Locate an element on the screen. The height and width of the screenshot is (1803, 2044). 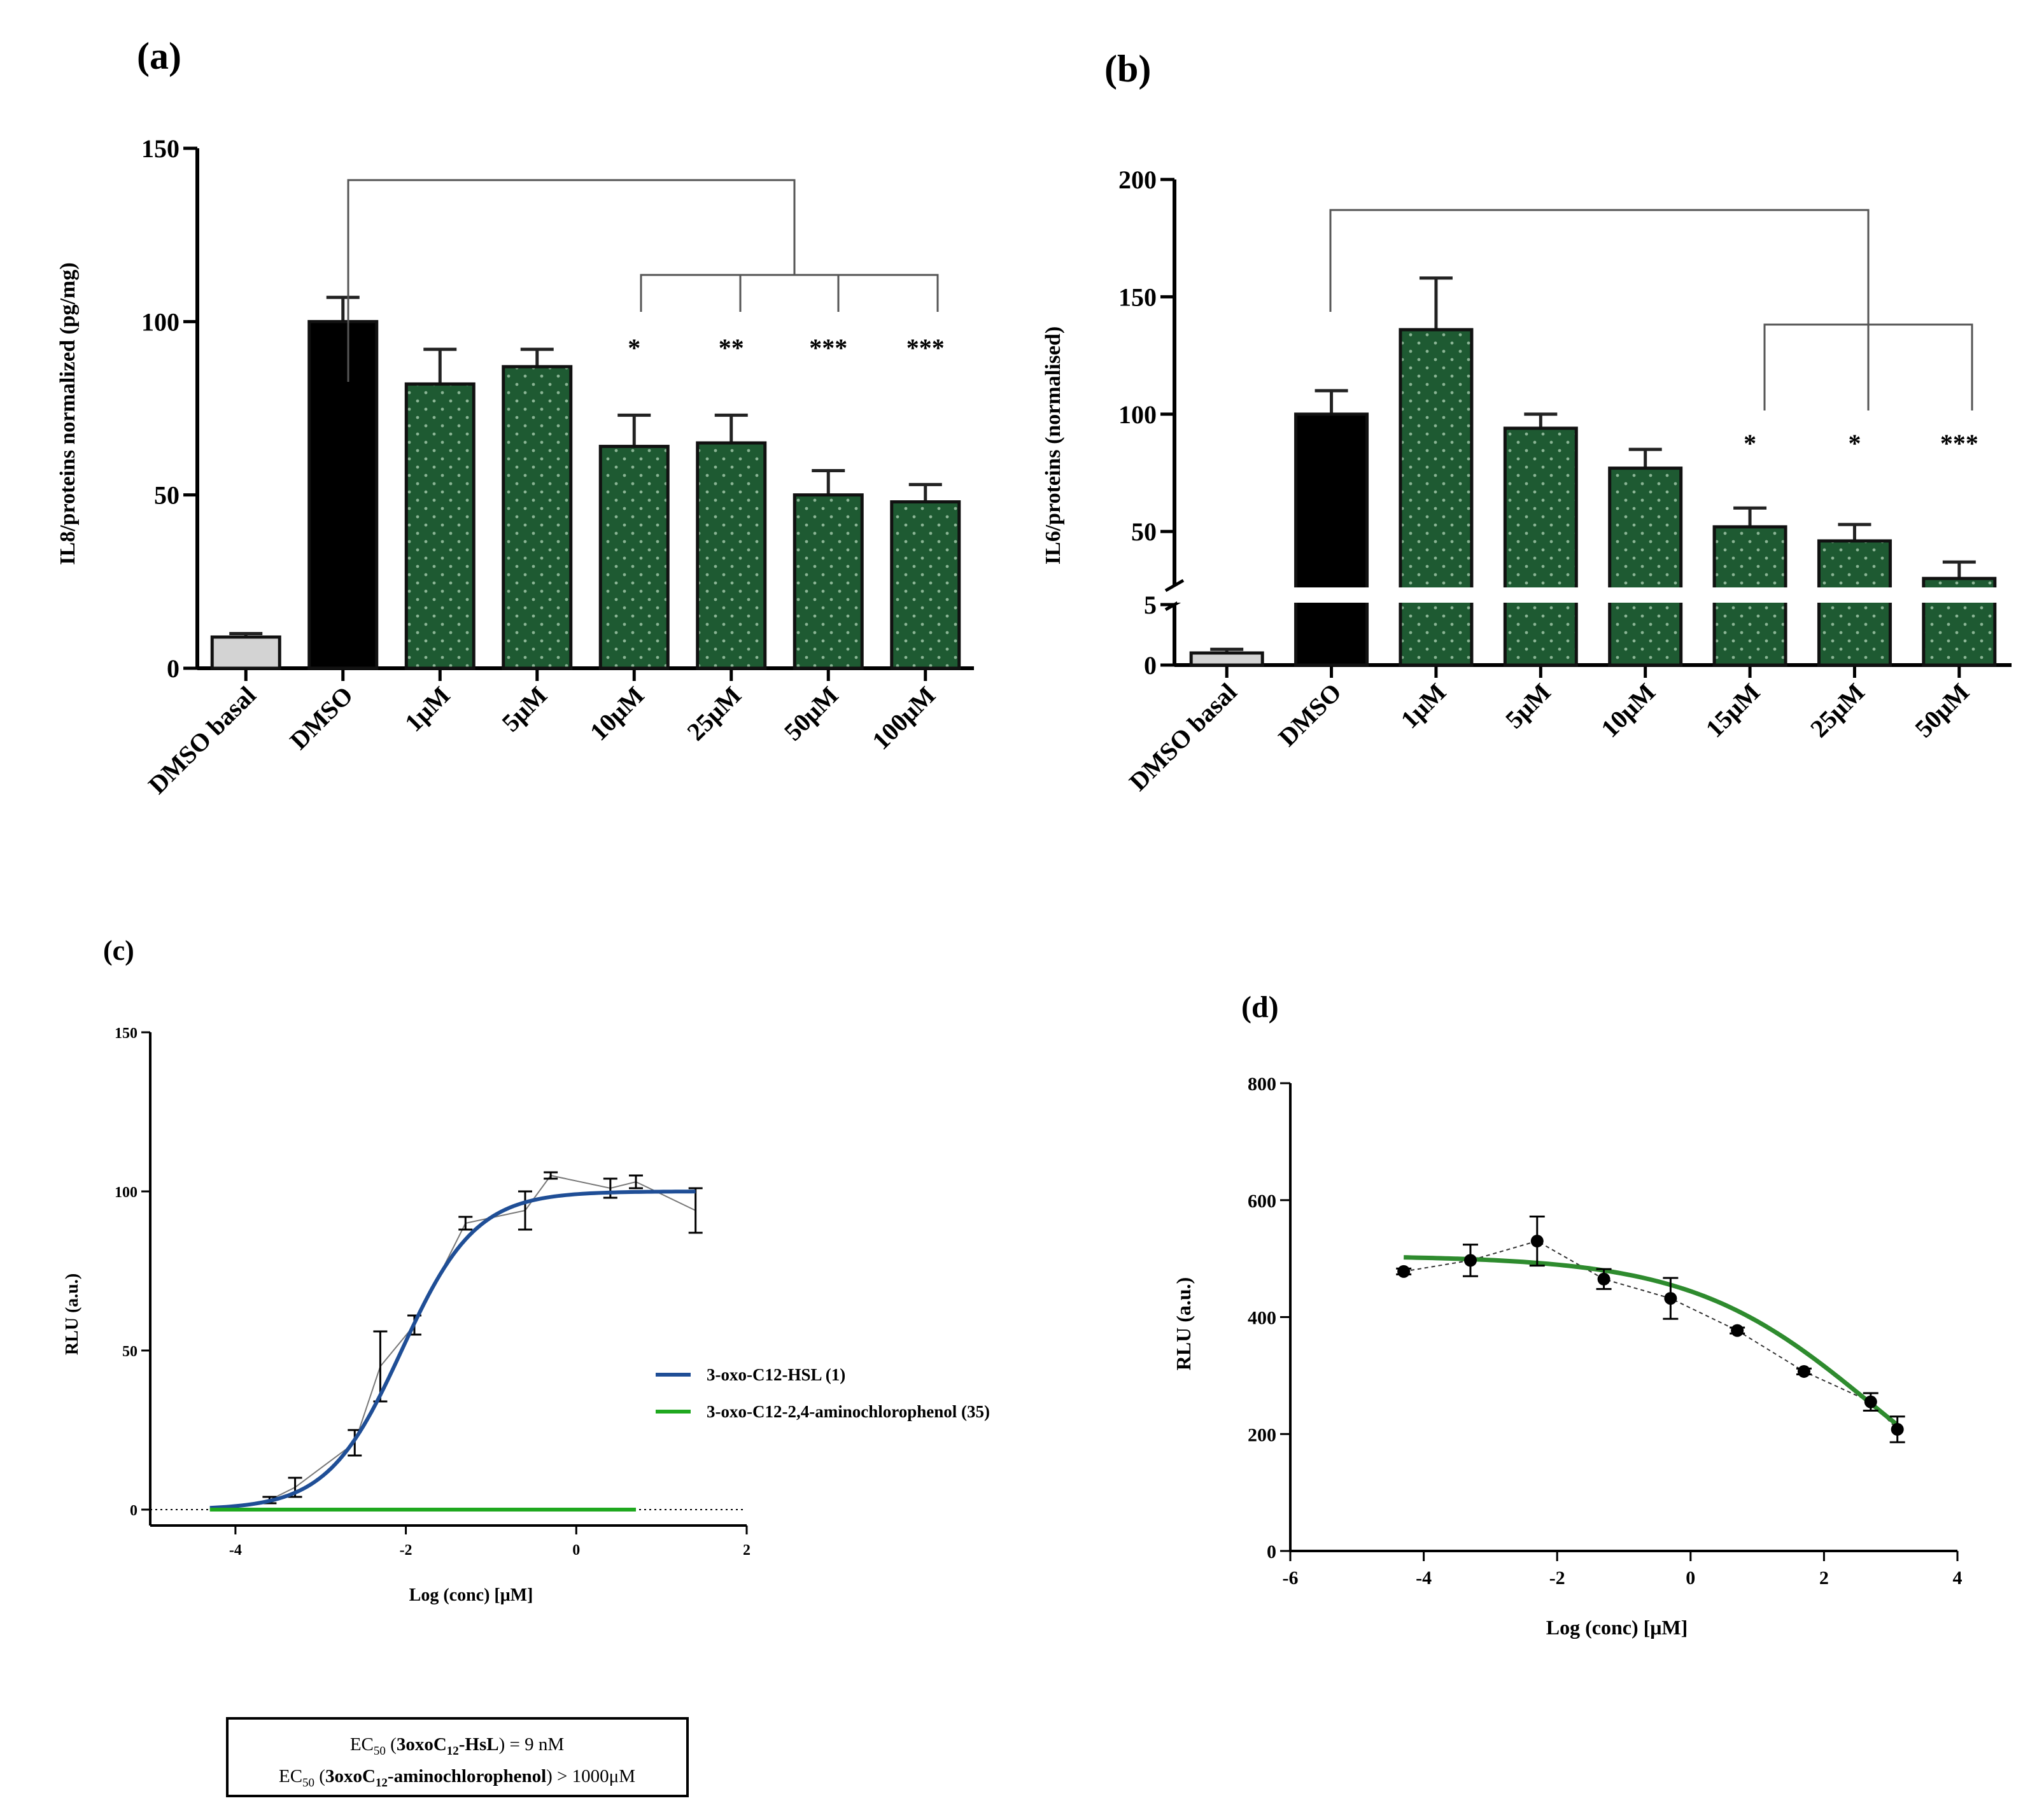
panel-c-plot is located at coordinates (447, 1341).